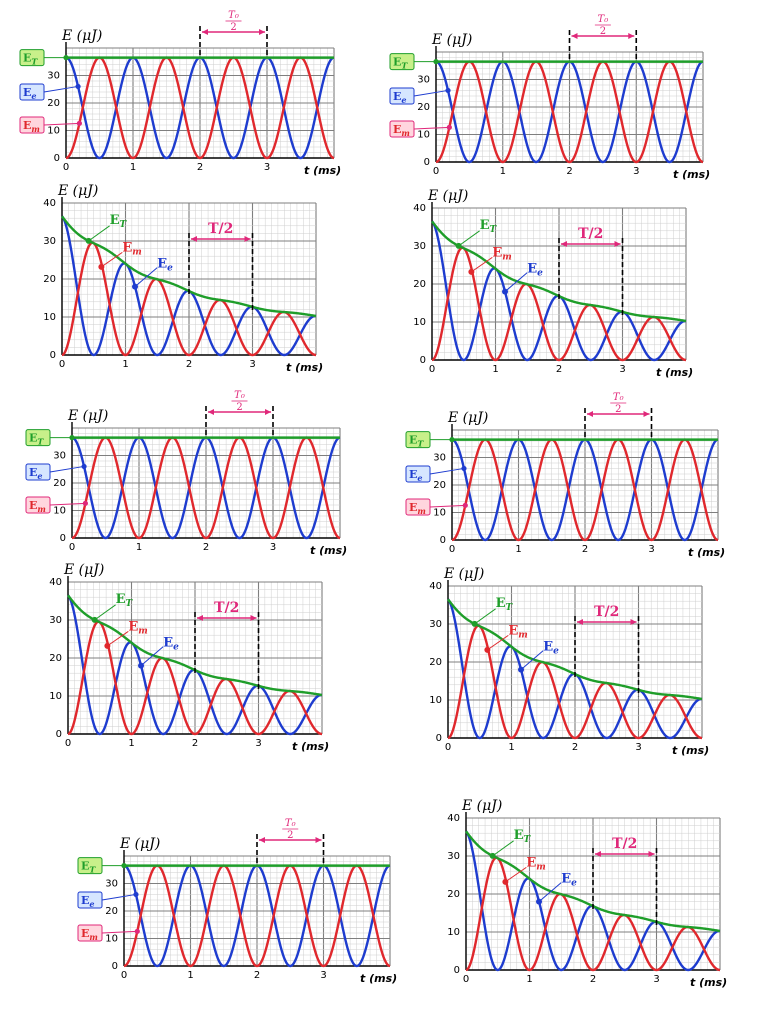 This screenshot has height=1029, width=768. Describe the element at coordinates (535, 863) in the screenshot. I see `magnetic-energy-label: Em` at that location.